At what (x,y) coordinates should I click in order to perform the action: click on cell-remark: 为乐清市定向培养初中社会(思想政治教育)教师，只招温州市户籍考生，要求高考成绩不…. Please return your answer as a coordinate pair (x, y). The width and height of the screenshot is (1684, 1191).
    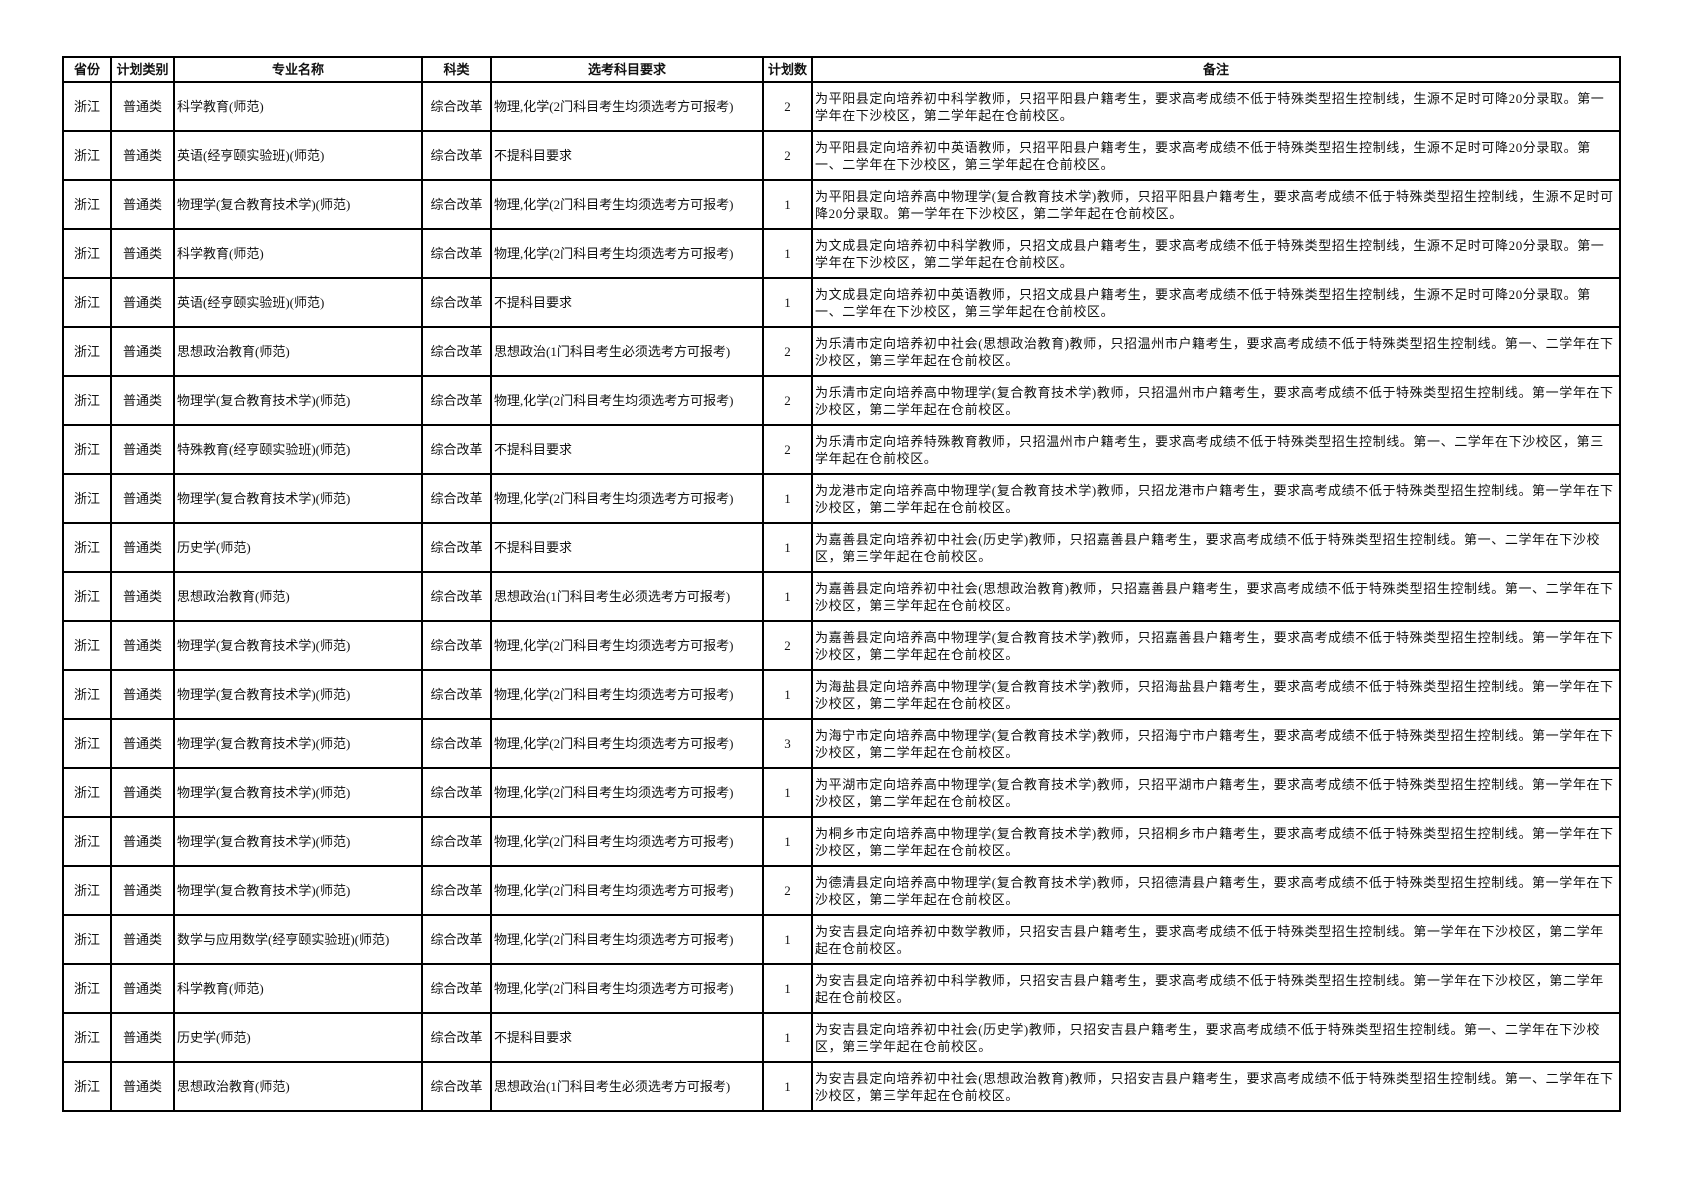
    Looking at the image, I should click on (1216, 351).